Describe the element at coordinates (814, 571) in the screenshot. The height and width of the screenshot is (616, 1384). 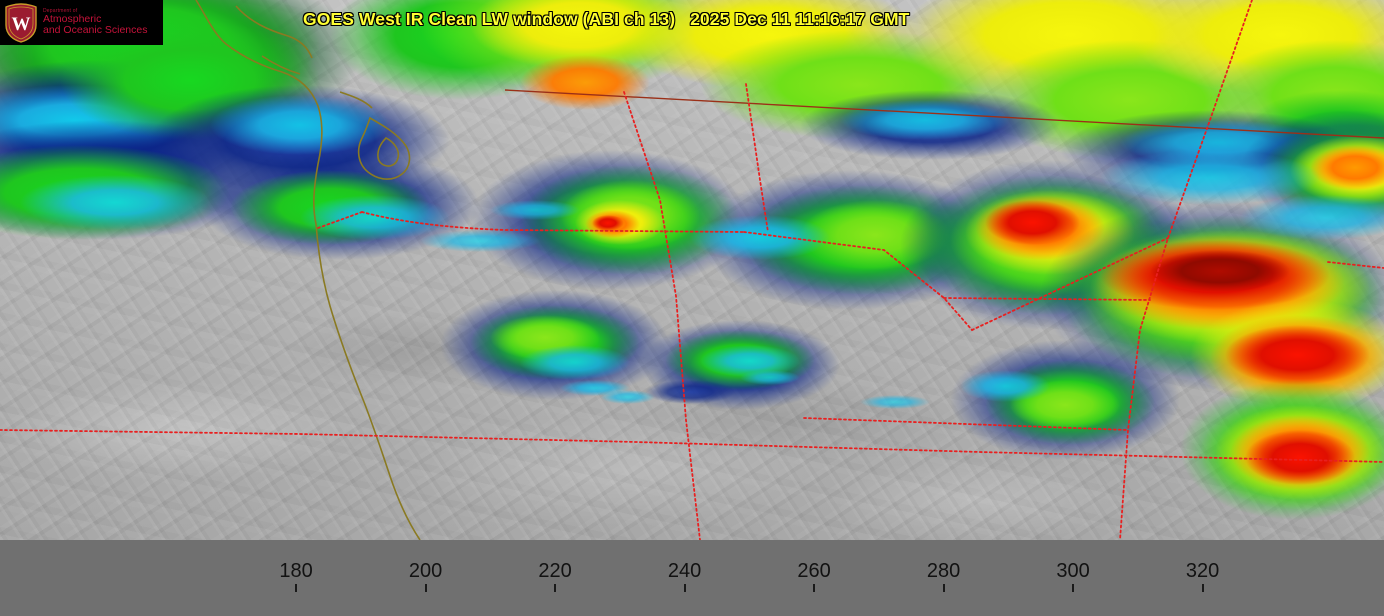
I see `colorbar-tick-label: 260` at that location.